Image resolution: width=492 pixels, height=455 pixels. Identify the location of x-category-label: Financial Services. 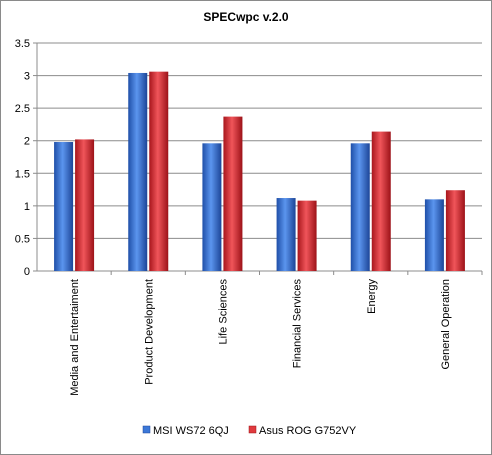
(298, 324).